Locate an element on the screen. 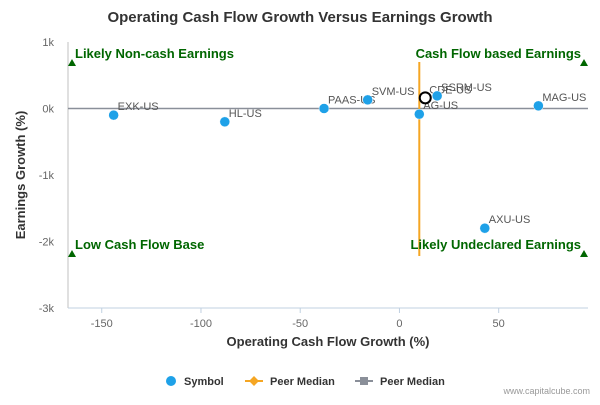 The image size is (600, 405). legend-symbol-label: Symbol is located at coordinates (204, 382).